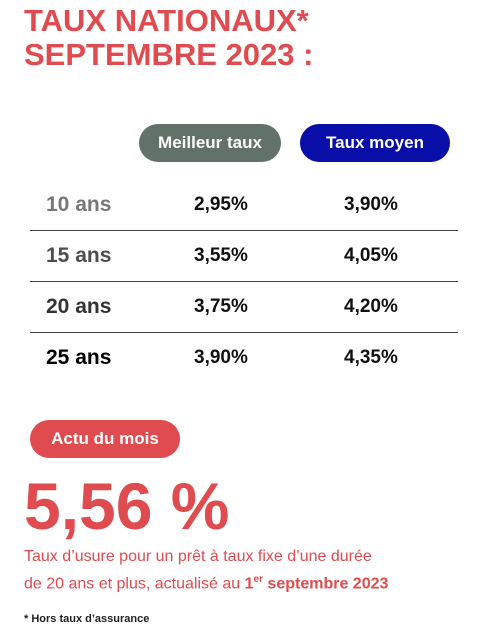 The width and height of the screenshot is (502, 637). I want to click on description-day: 1, so click(249, 584).